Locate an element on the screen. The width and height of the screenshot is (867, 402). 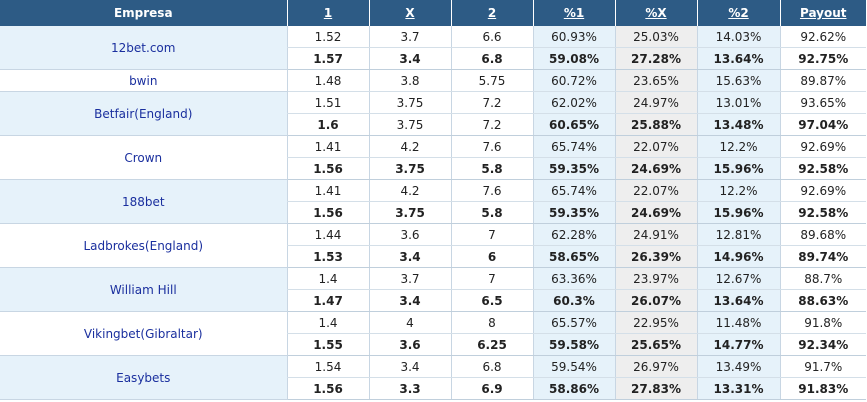
company-column-header: Empresa is located at coordinates (143, 13).